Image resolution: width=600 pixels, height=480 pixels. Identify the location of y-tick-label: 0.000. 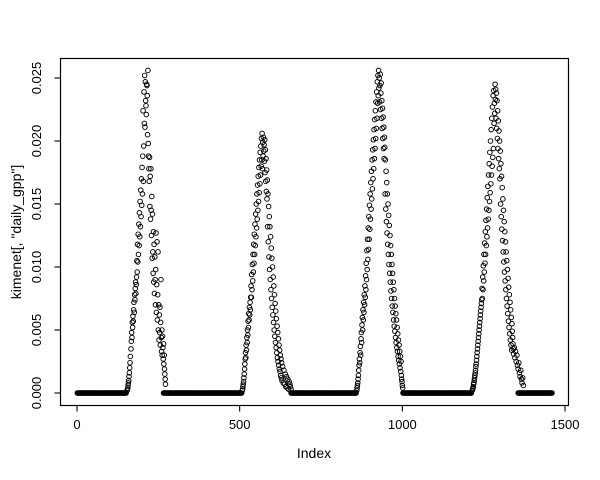
(36, 393).